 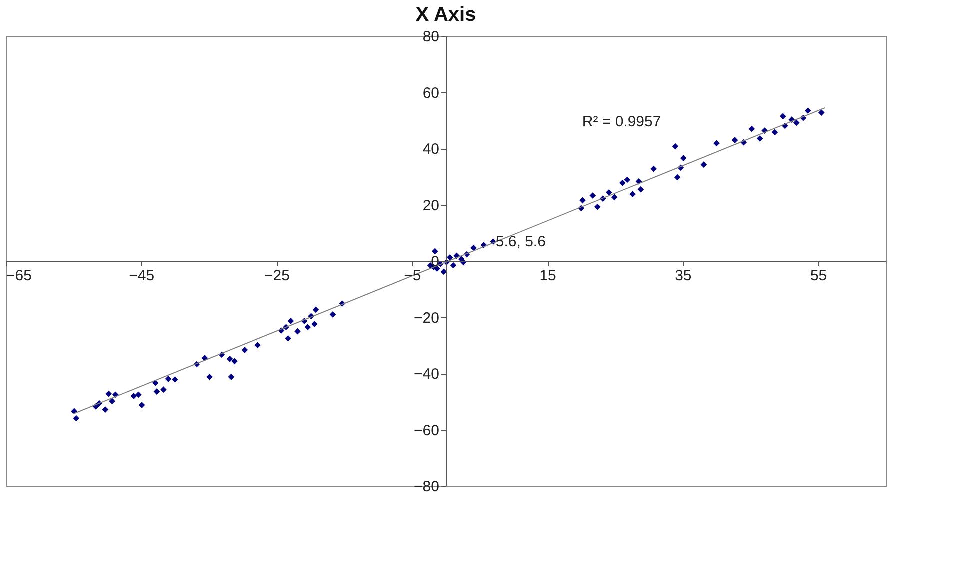 What do you see at coordinates (427, 318) in the screenshot?
I see `y-tick-label: −20` at bounding box center [427, 318].